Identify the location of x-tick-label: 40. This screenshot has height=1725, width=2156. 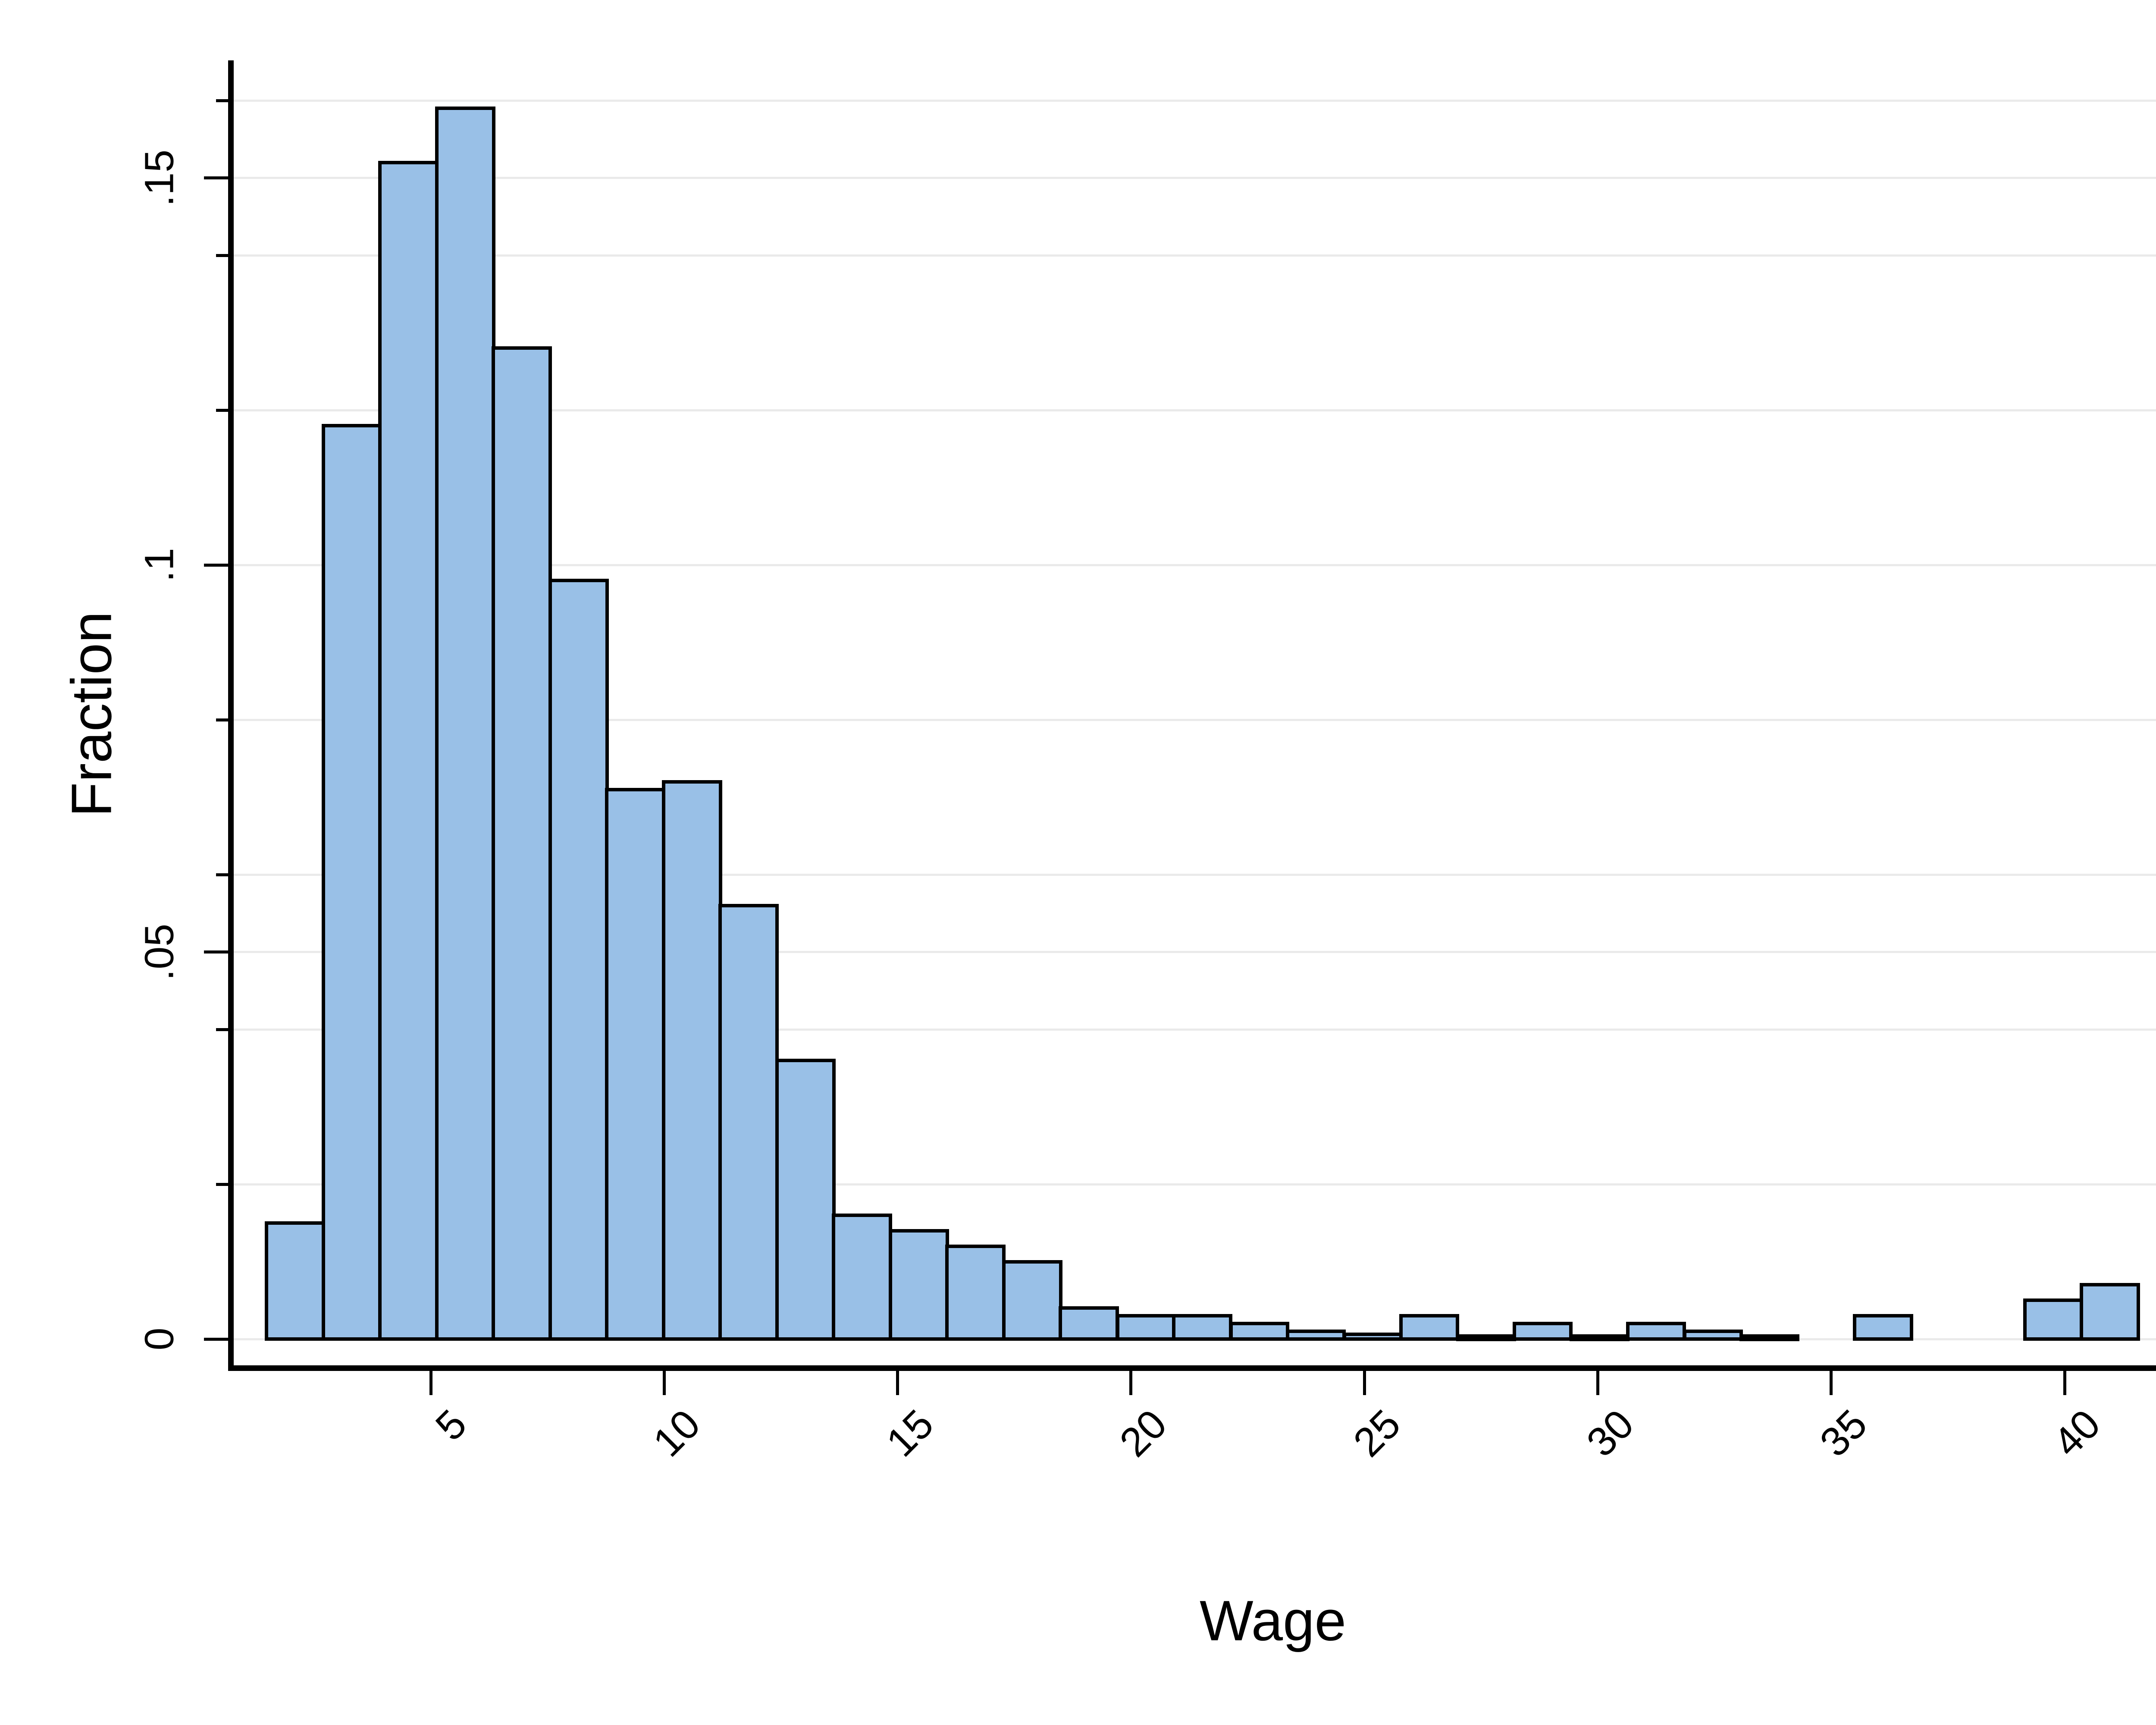
(2077, 1434).